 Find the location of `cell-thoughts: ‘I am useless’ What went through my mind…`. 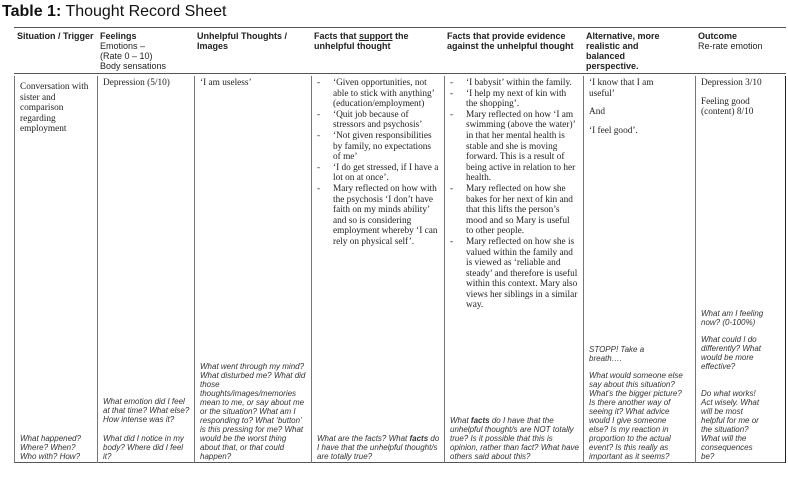

cell-thoughts: ‘I am useless’ What went through my mind… is located at coordinates (252, 269).